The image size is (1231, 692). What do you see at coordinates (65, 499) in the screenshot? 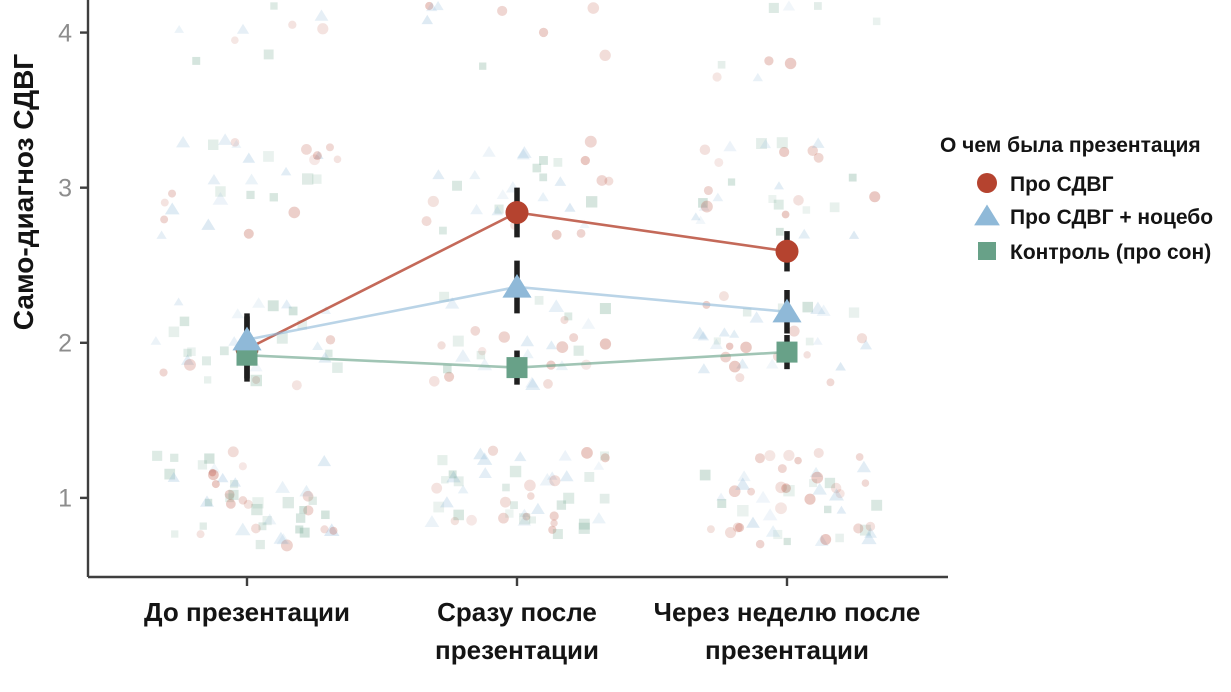
I see `y-tick-label-1: 1` at bounding box center [65, 499].